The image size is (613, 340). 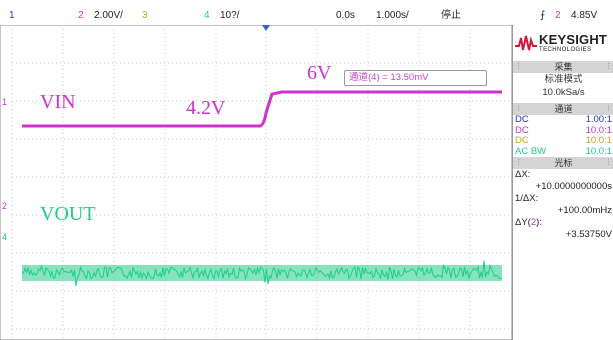 What do you see at coordinates (523, 174) in the screenshot?
I see `delta-x-label: ΔX:` at bounding box center [523, 174].